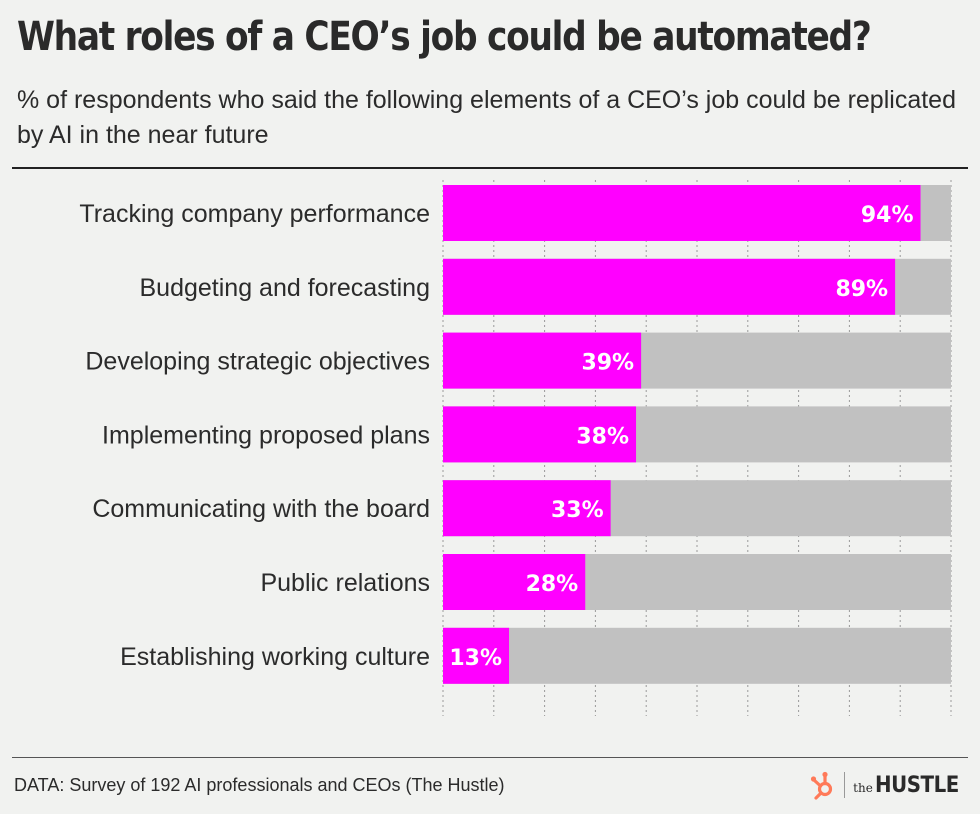 The width and height of the screenshot is (980, 814). Describe the element at coordinates (254, 214) in the screenshot. I see `category-label: Tracking company performance` at that location.